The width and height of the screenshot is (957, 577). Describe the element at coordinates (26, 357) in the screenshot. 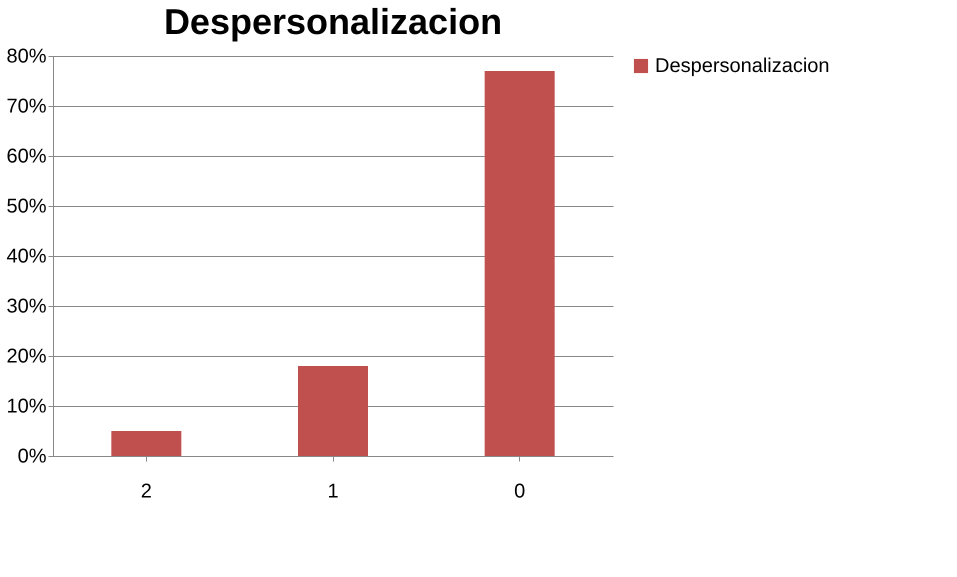

I see `y-tick-label: 20%` at that location.